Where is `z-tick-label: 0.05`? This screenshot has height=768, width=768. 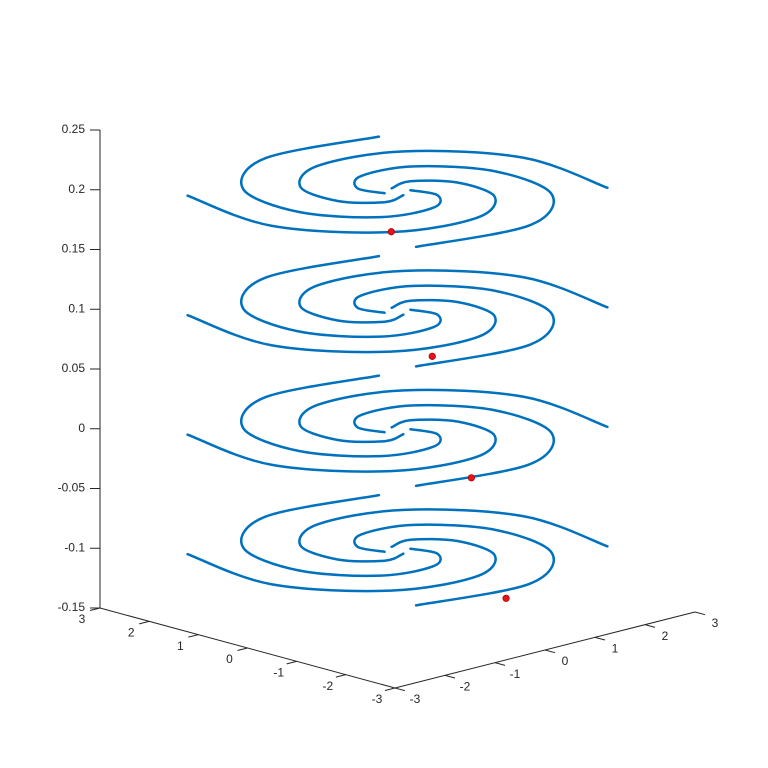 z-tick-label: 0.05 is located at coordinates (74, 368).